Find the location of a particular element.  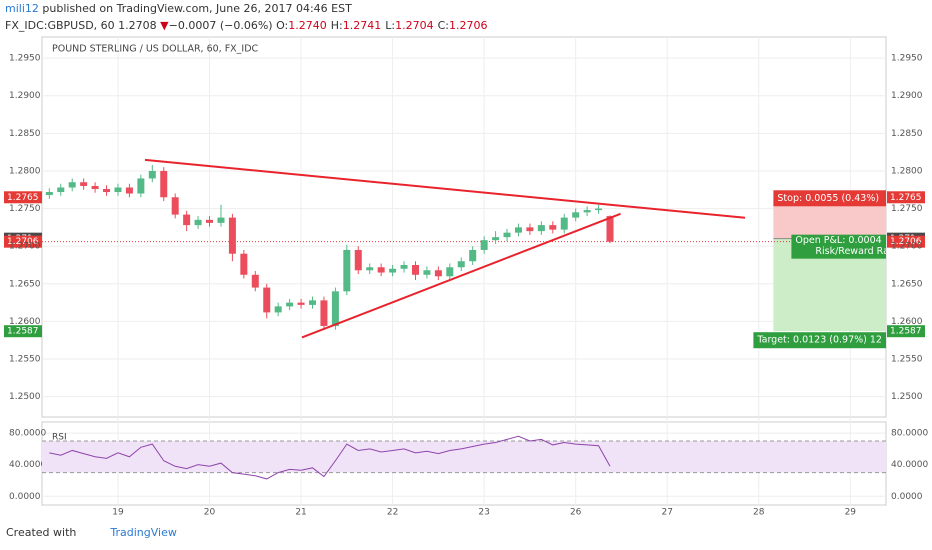

x-tick-label: 20 is located at coordinates (210, 513).